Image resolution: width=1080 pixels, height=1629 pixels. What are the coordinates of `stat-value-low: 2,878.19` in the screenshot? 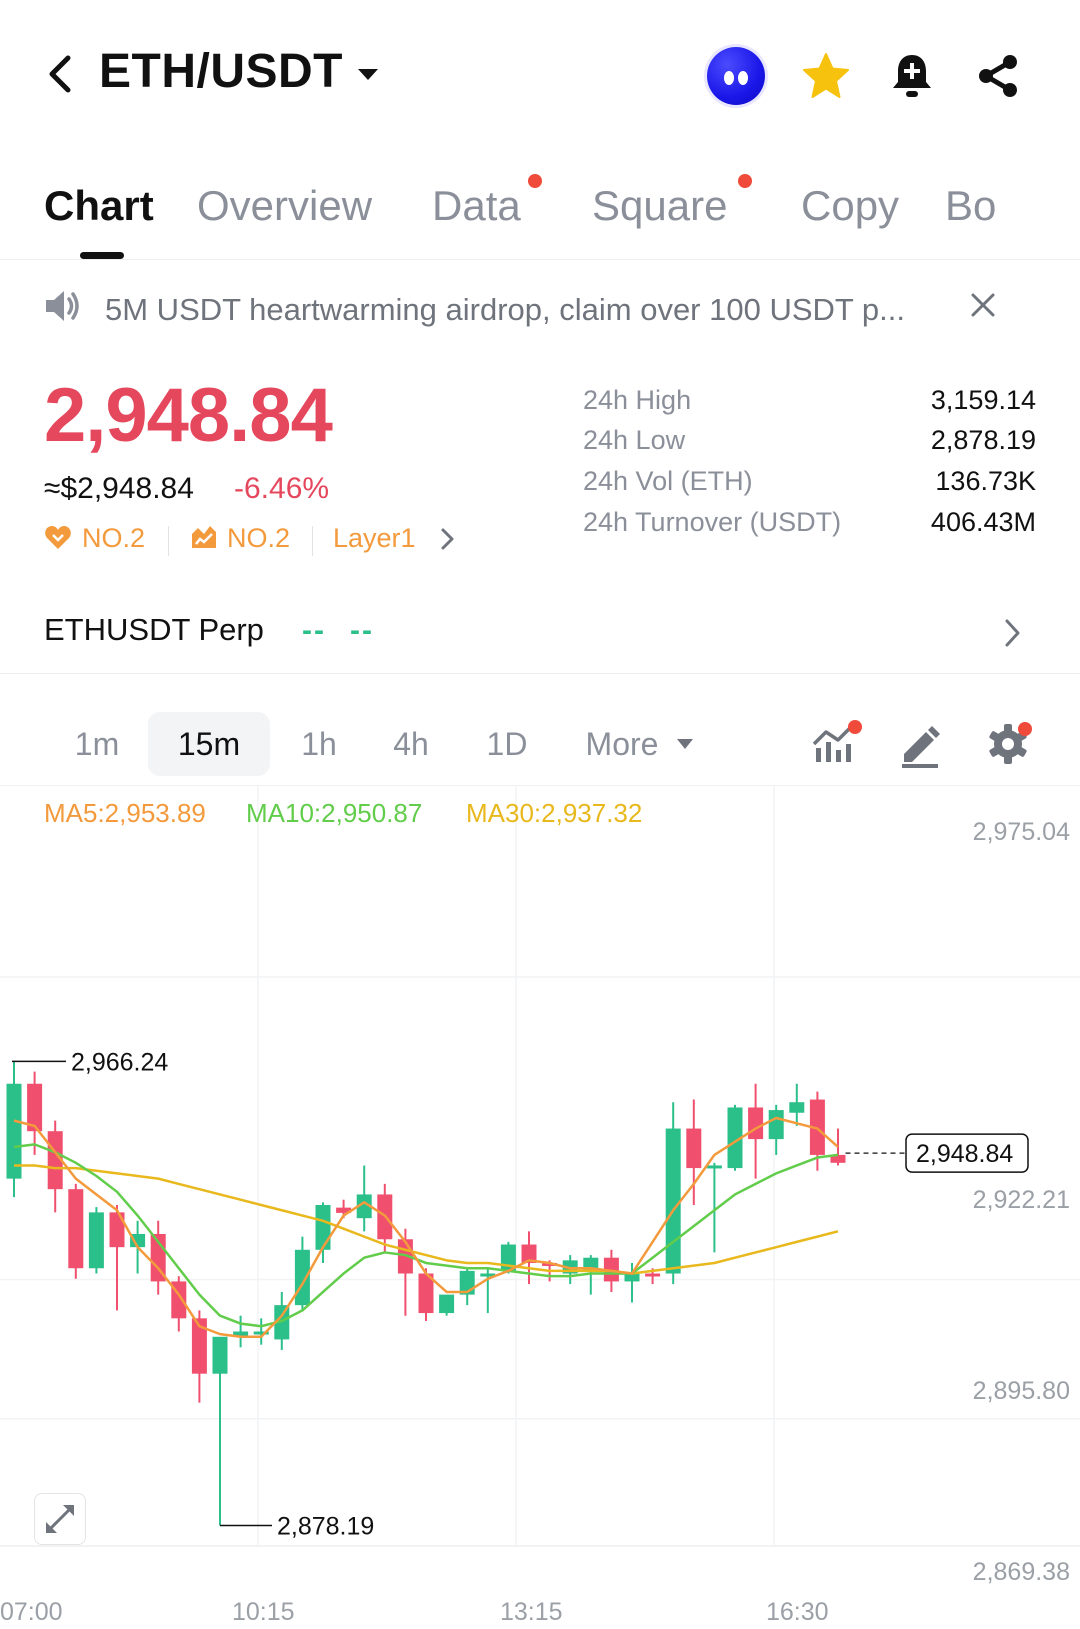 It's located at (983, 440).